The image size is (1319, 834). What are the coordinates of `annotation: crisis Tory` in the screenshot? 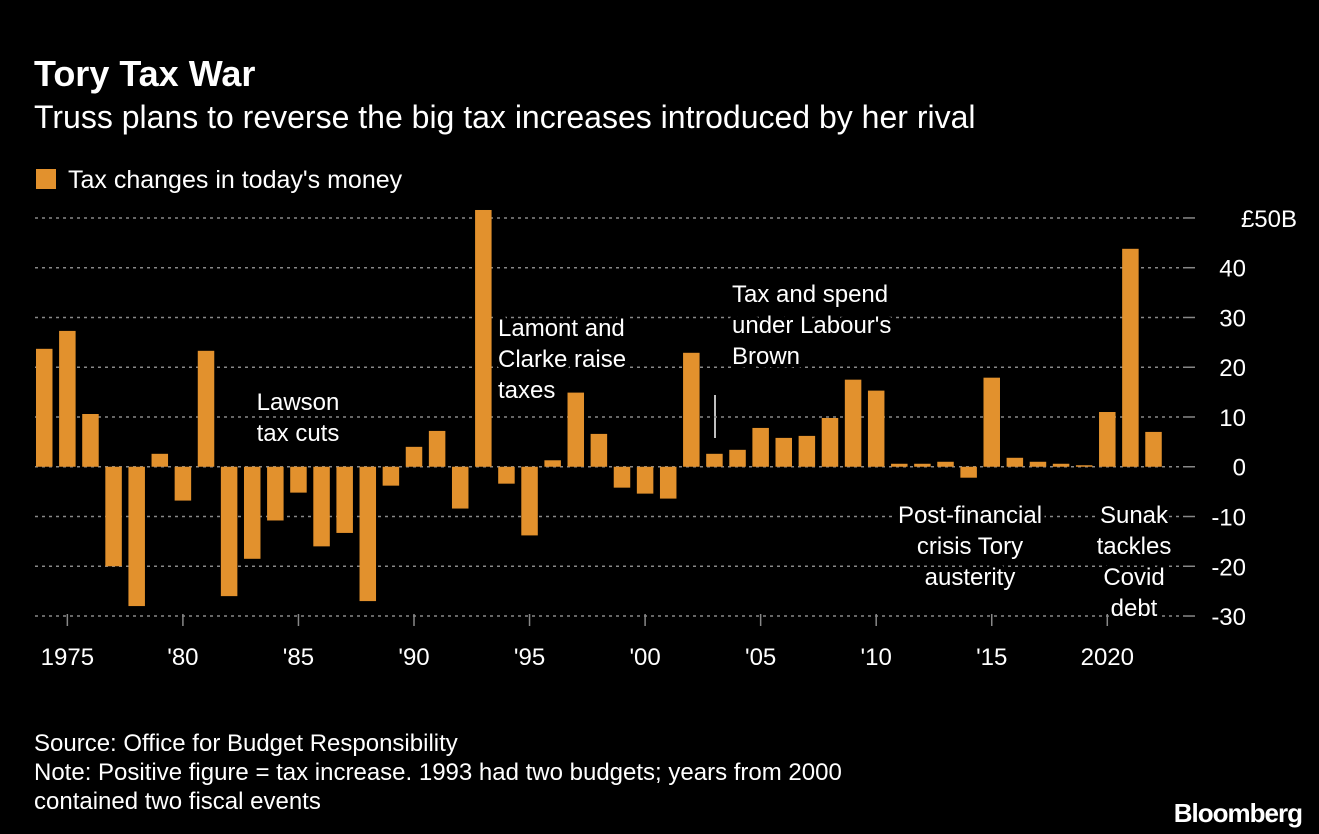 It's located at (970, 546).